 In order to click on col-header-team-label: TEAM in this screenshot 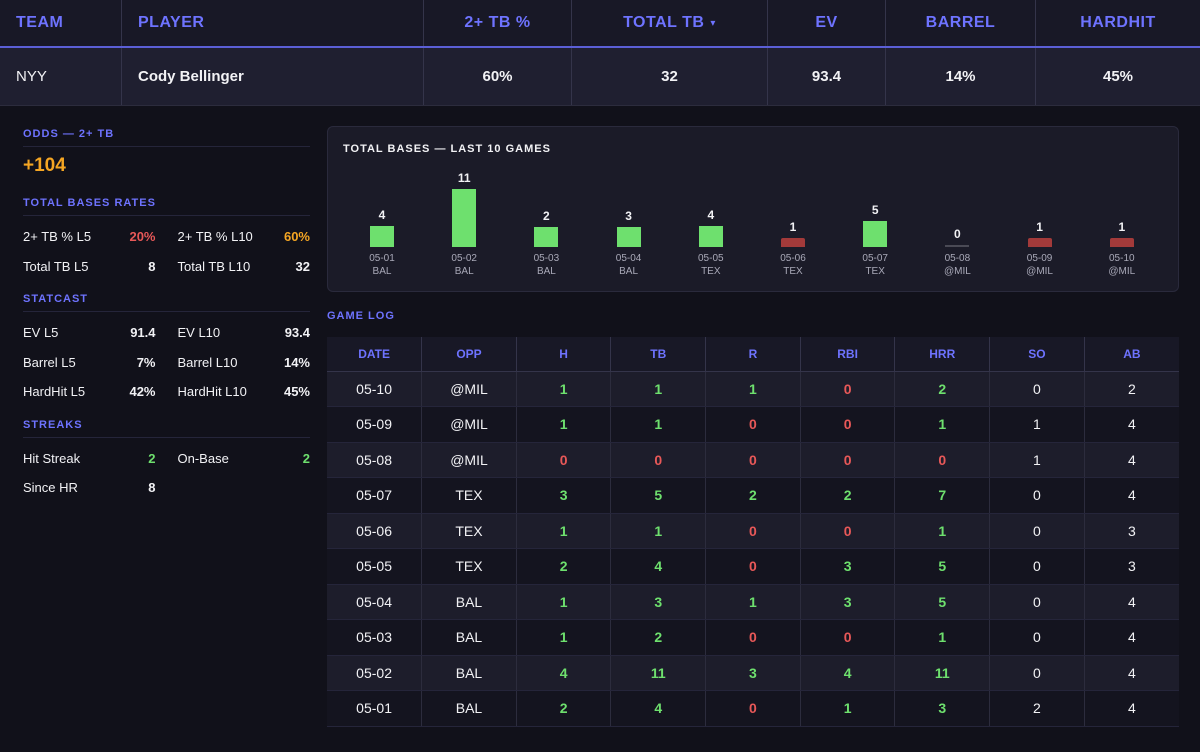, I will do `click(40, 22)`.